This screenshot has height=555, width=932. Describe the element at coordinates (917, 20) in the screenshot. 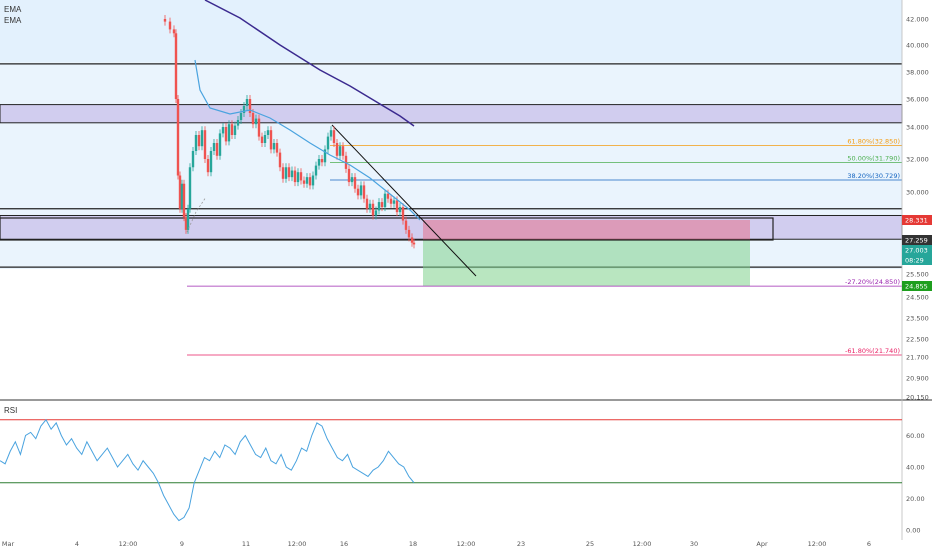

I see `y-tick-label: 42.000` at that location.